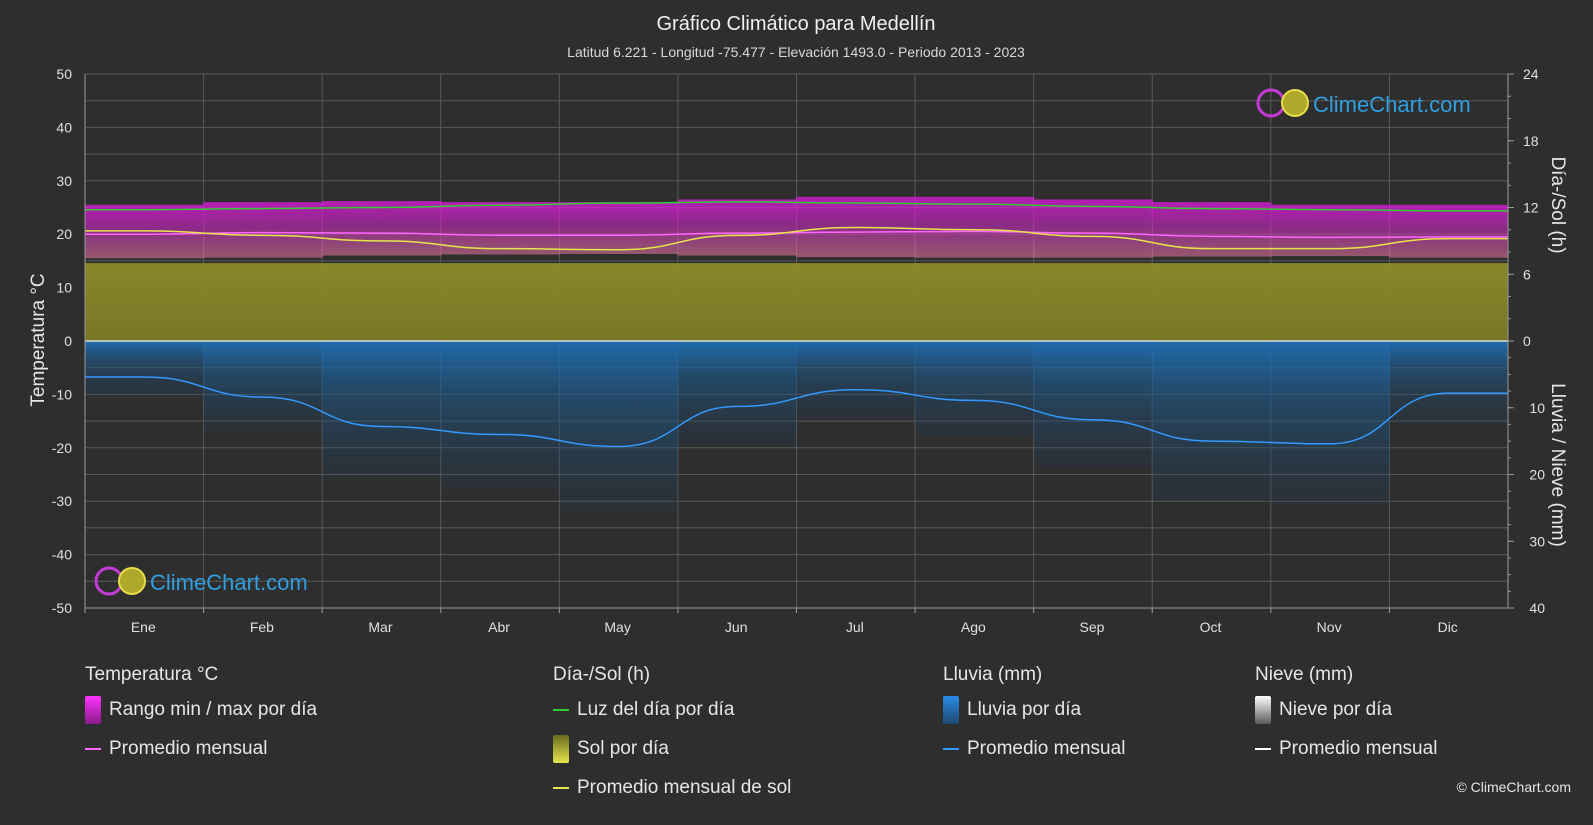  Describe the element at coordinates (951, 709) in the screenshot. I see `rain-swatch` at that location.